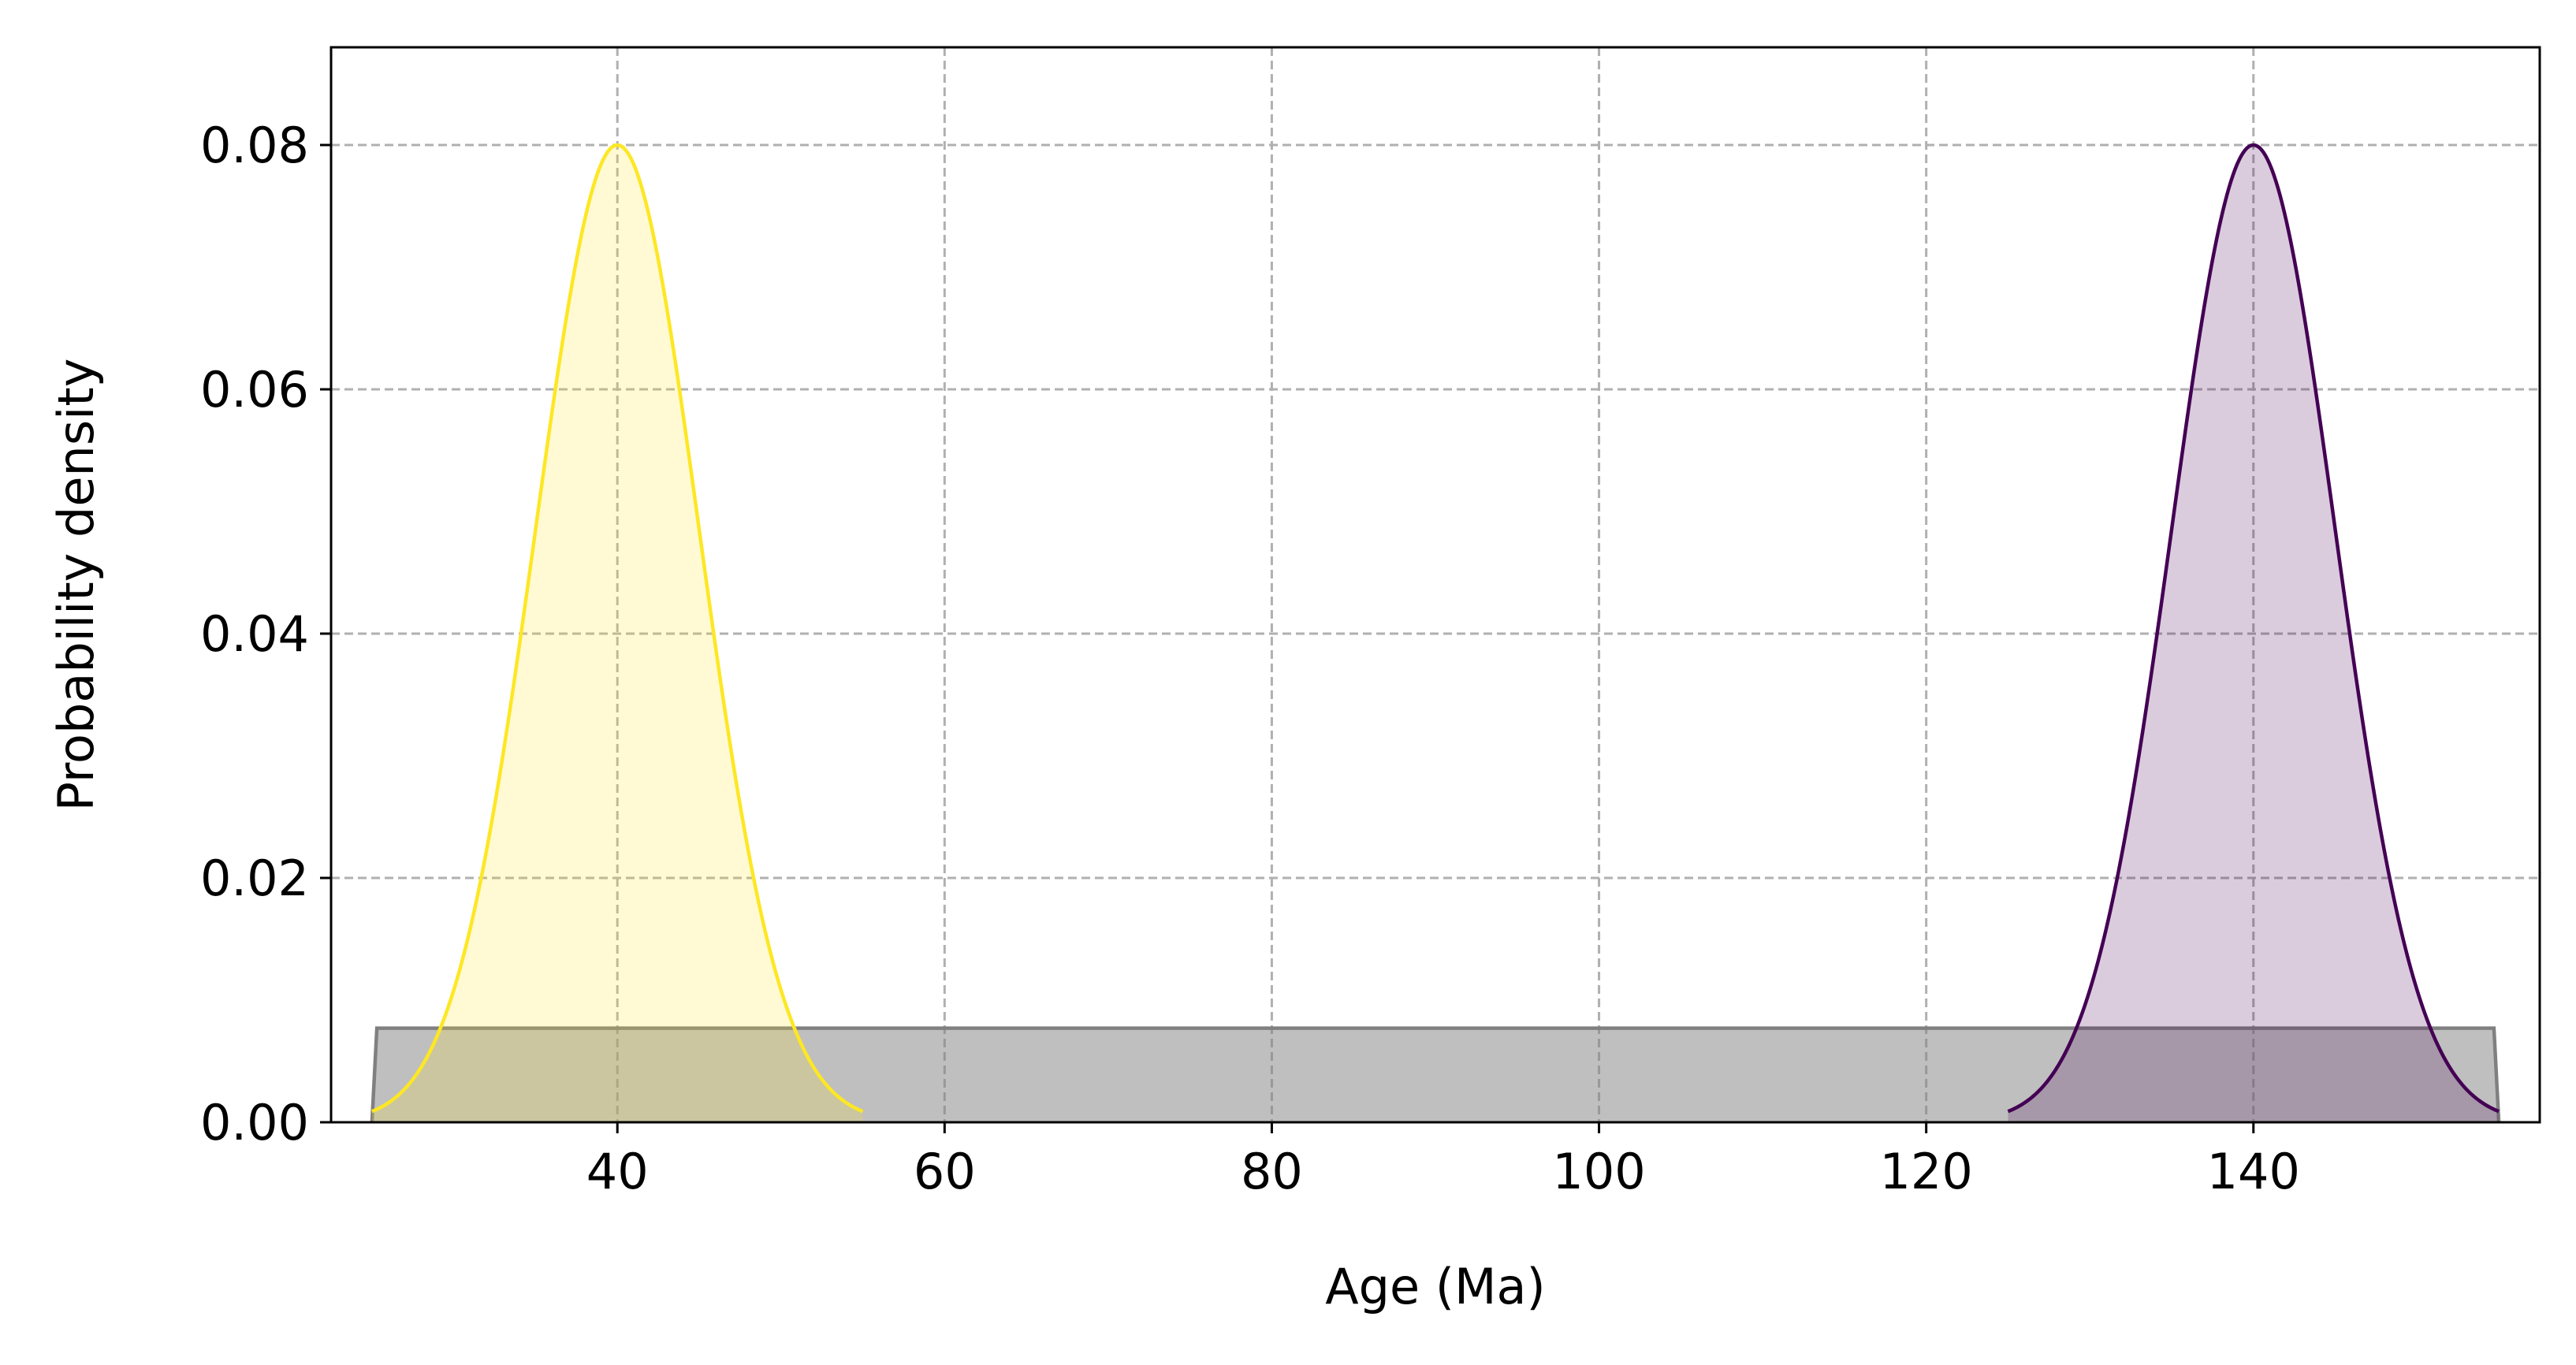 Image resolution: width=2576 pixels, height=1365 pixels. What do you see at coordinates (254, 145) in the screenshot?
I see `y-tick-label: 0.08` at bounding box center [254, 145].